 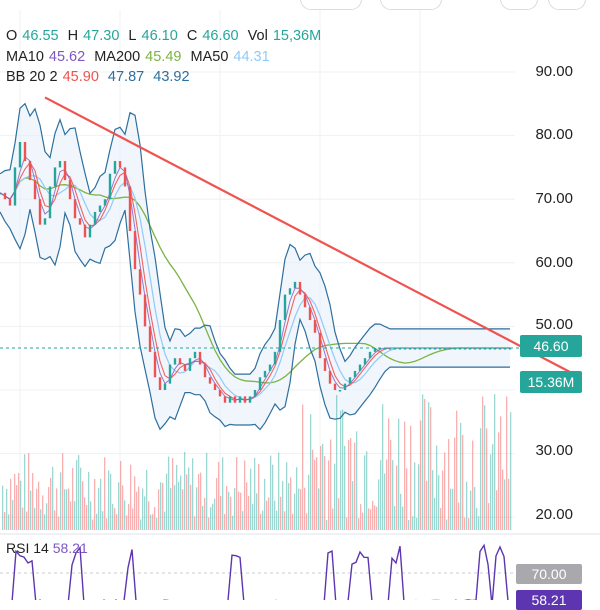 What do you see at coordinates (73, 36) in the screenshot?
I see `high-label: H` at bounding box center [73, 36].